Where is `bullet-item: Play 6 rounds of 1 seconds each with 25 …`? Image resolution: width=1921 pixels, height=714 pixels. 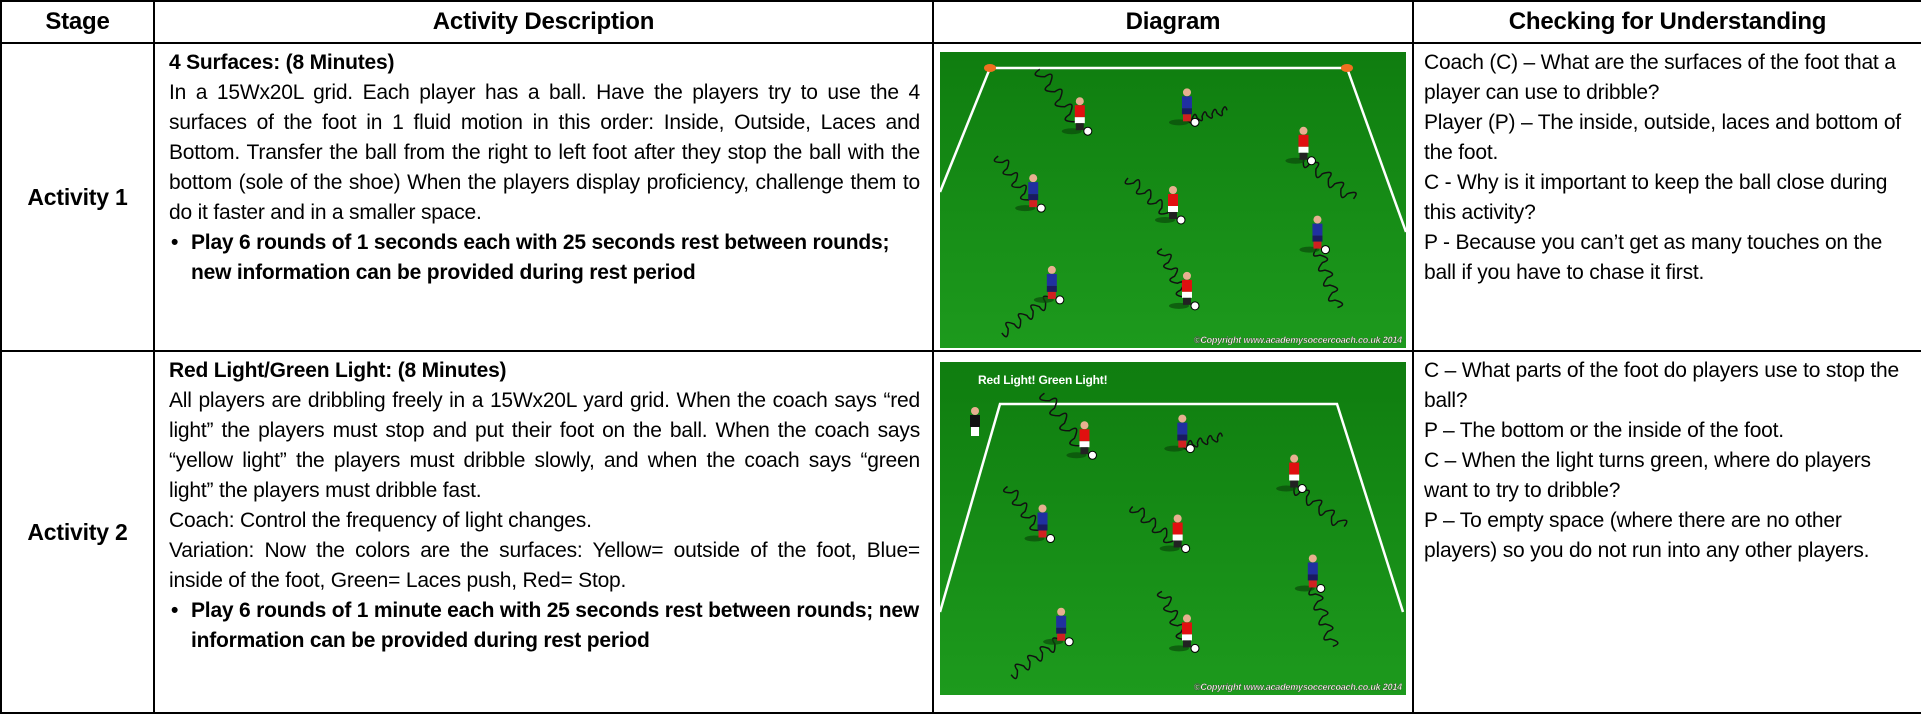 bullet-item: Play 6 rounds of 1 seconds each with 25 … is located at coordinates (545, 258).